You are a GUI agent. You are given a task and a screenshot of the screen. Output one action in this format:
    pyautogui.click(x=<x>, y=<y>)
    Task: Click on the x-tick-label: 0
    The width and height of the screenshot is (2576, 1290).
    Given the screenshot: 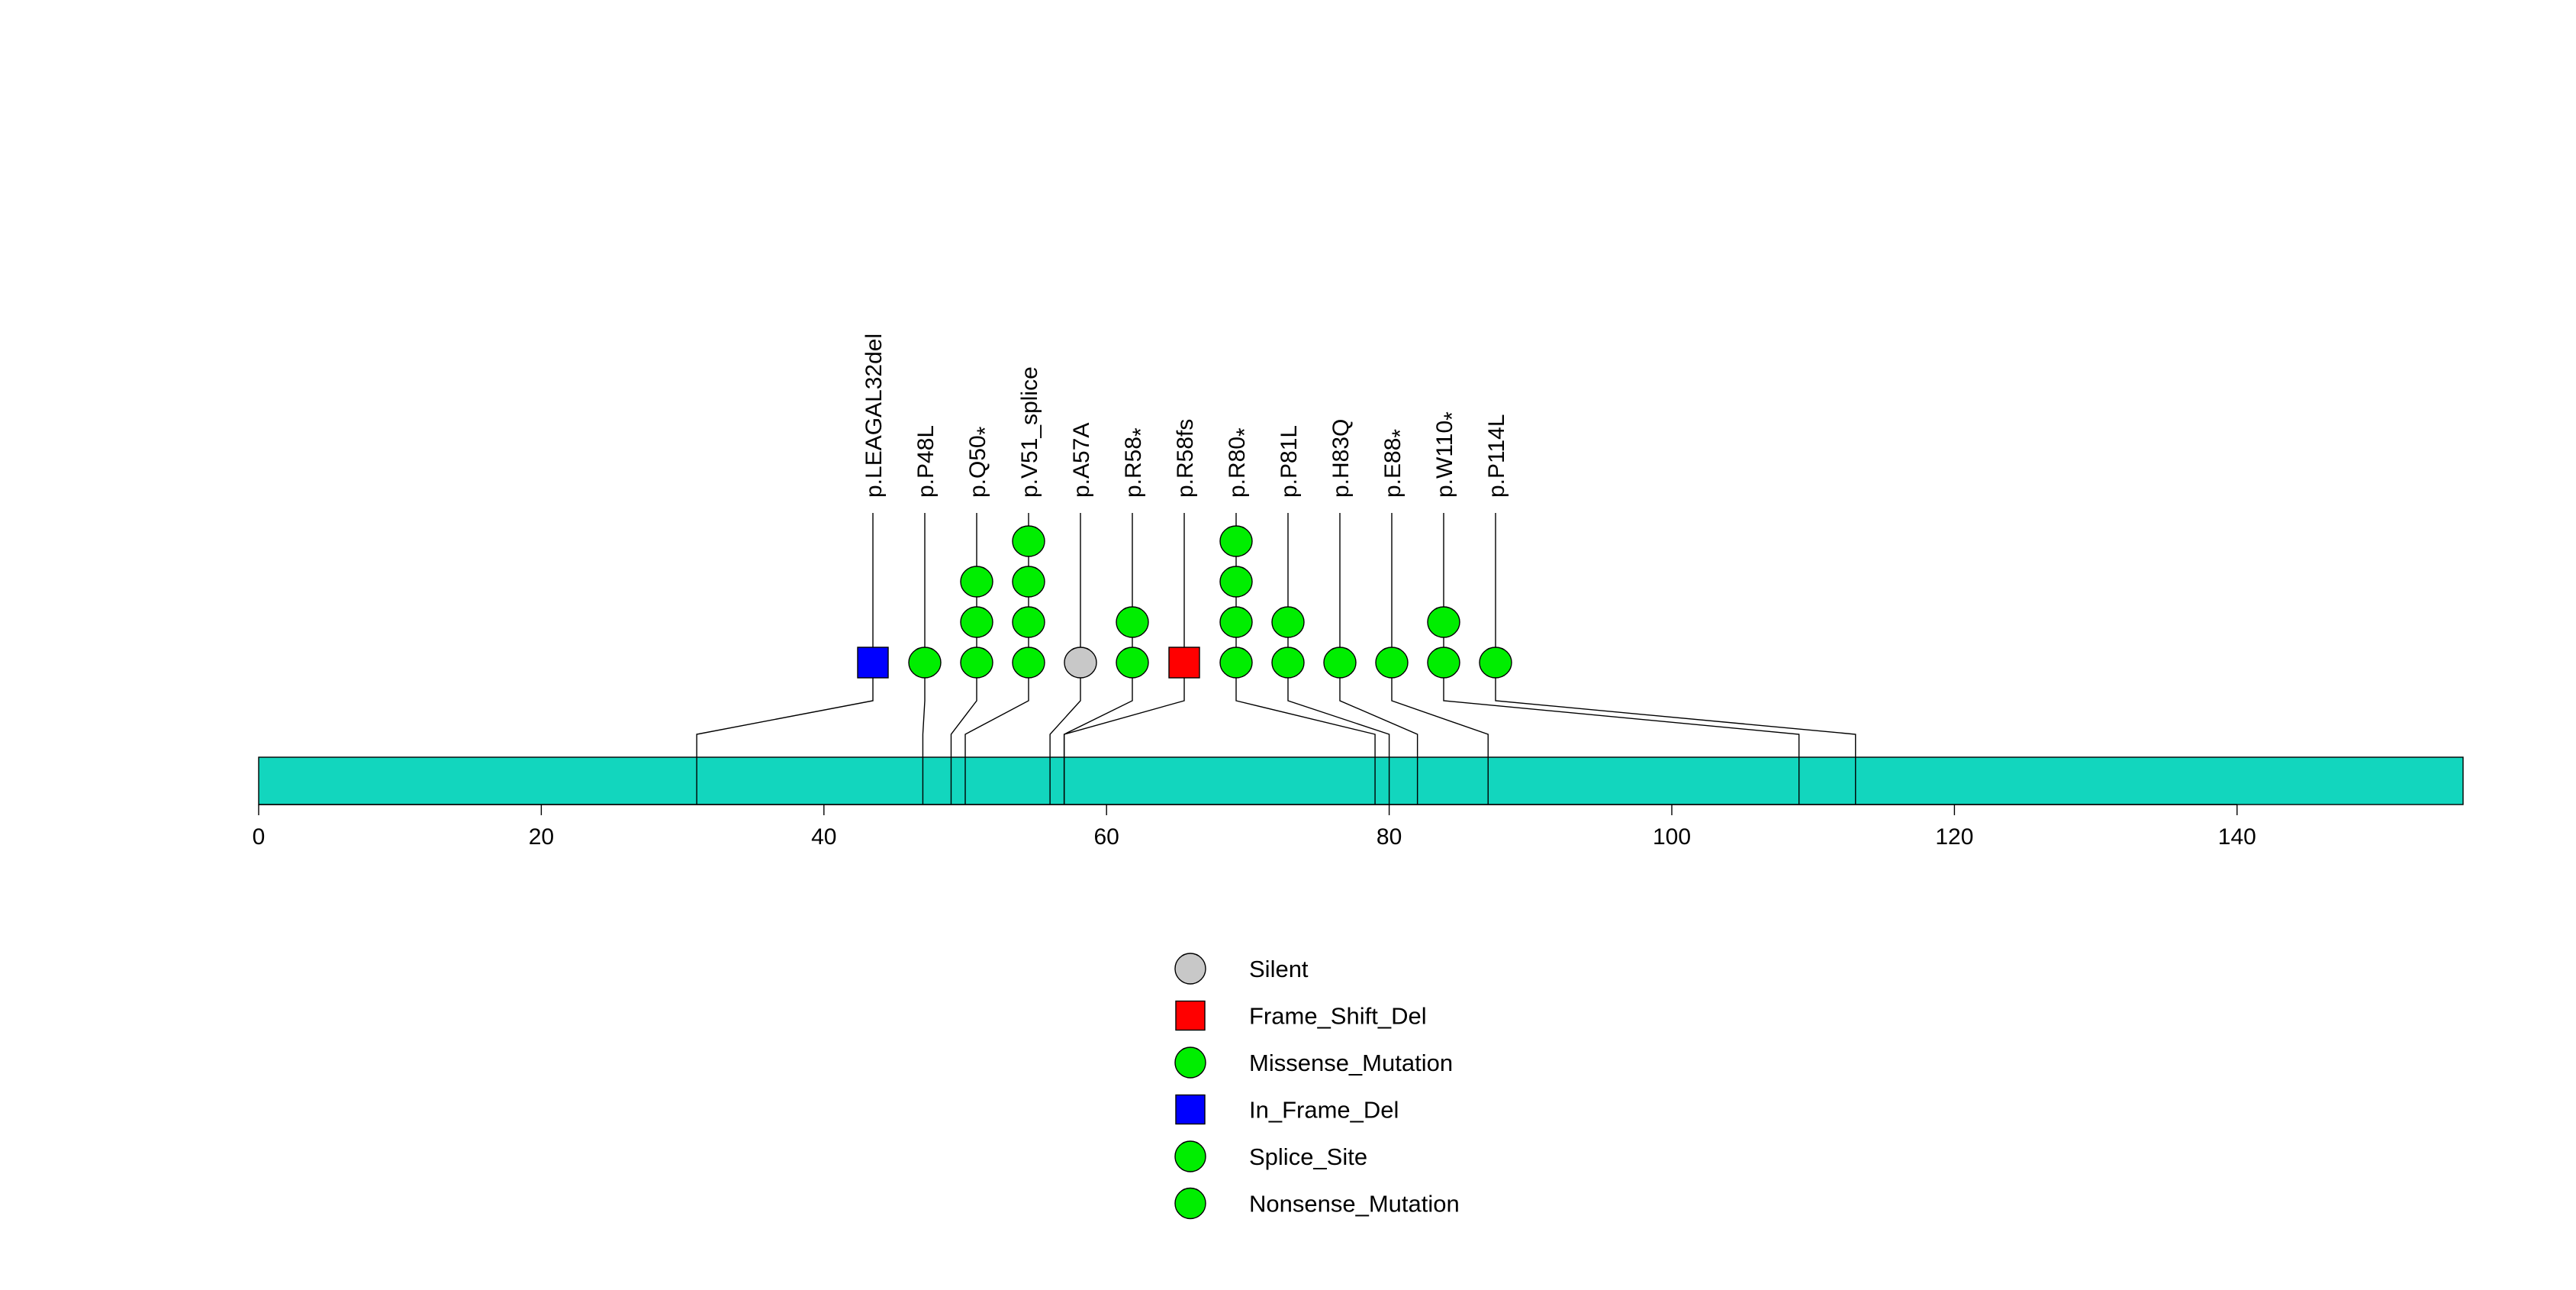 What is the action you would take?
    pyautogui.click(x=259, y=837)
    